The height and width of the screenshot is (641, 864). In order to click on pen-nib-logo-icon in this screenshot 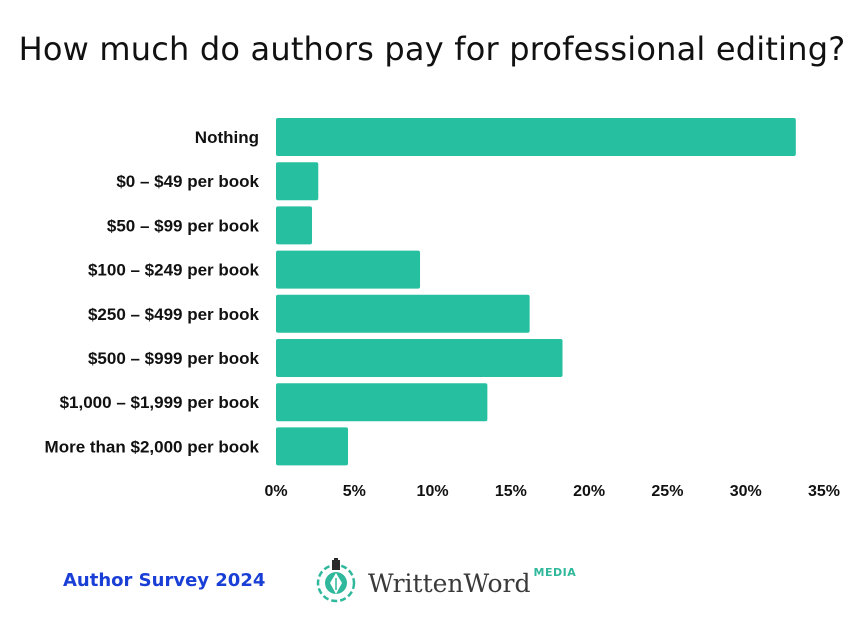, I will do `click(336, 580)`.